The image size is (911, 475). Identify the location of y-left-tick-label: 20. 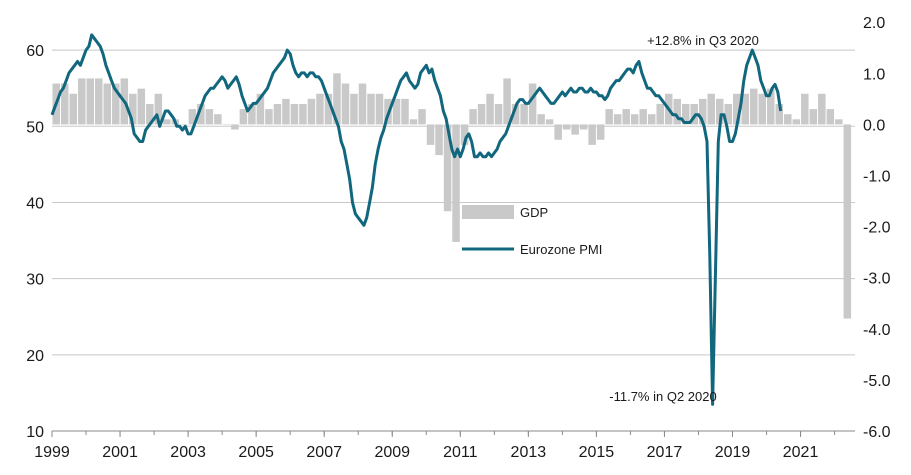
(35, 356).